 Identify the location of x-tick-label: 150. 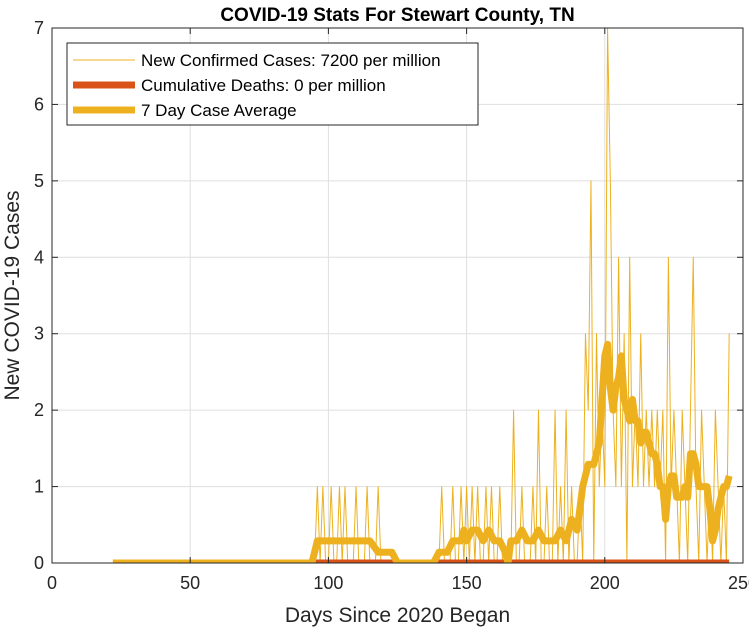
(467, 583).